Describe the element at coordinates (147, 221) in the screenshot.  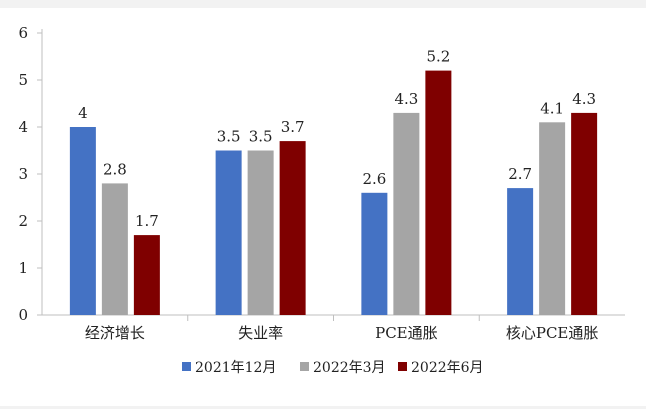
I see `data-label: 1.7` at that location.